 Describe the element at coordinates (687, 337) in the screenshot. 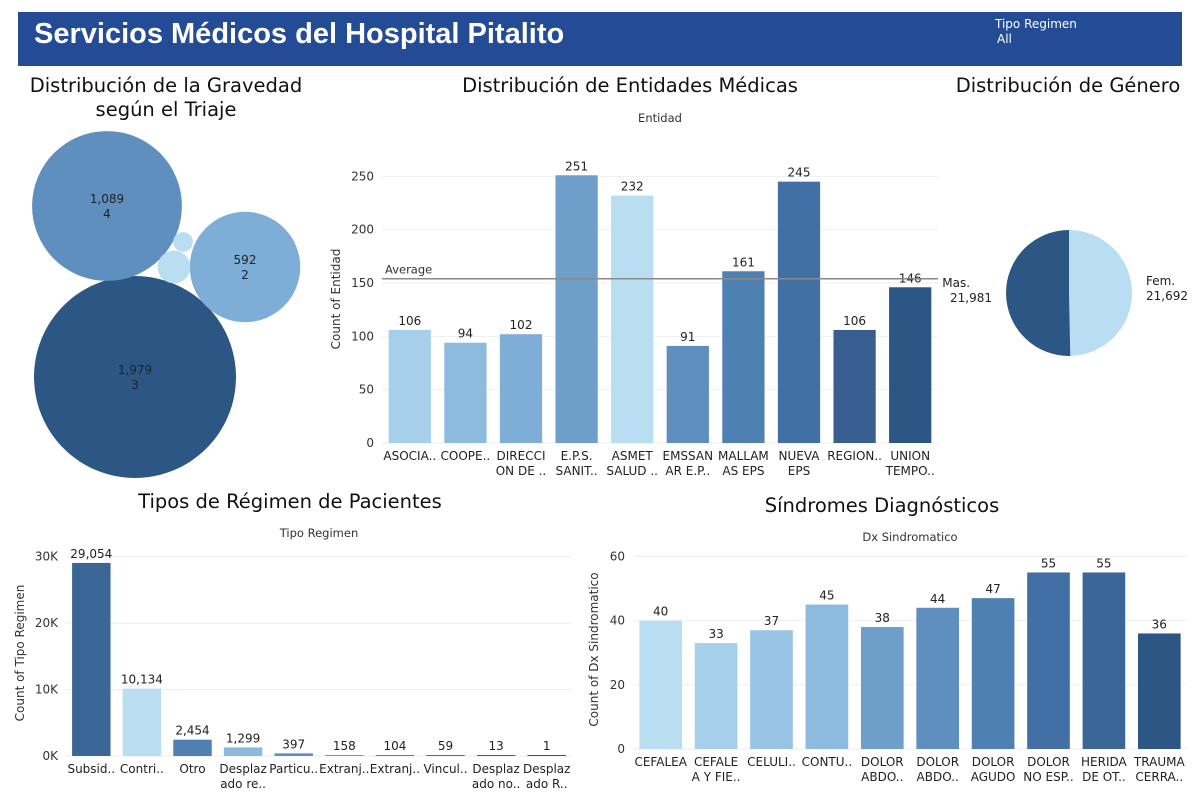

I see `data-label: 91` at that location.